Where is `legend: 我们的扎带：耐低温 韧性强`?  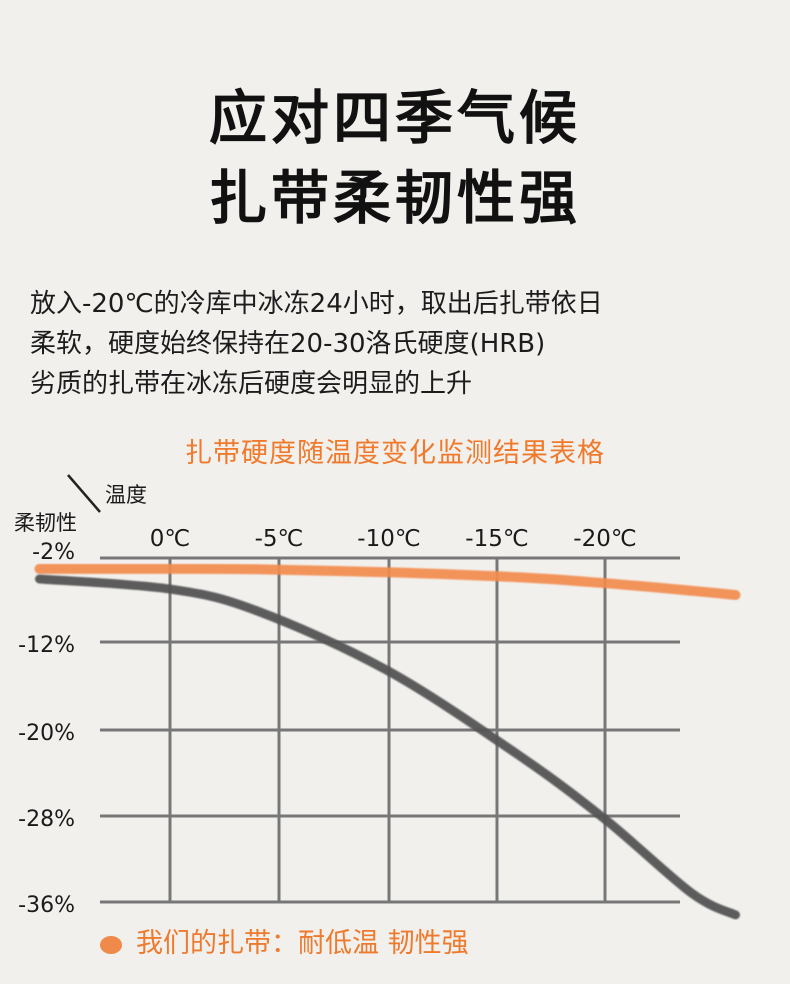 legend: 我们的扎带：耐低温 韧性强 is located at coordinates (284, 944).